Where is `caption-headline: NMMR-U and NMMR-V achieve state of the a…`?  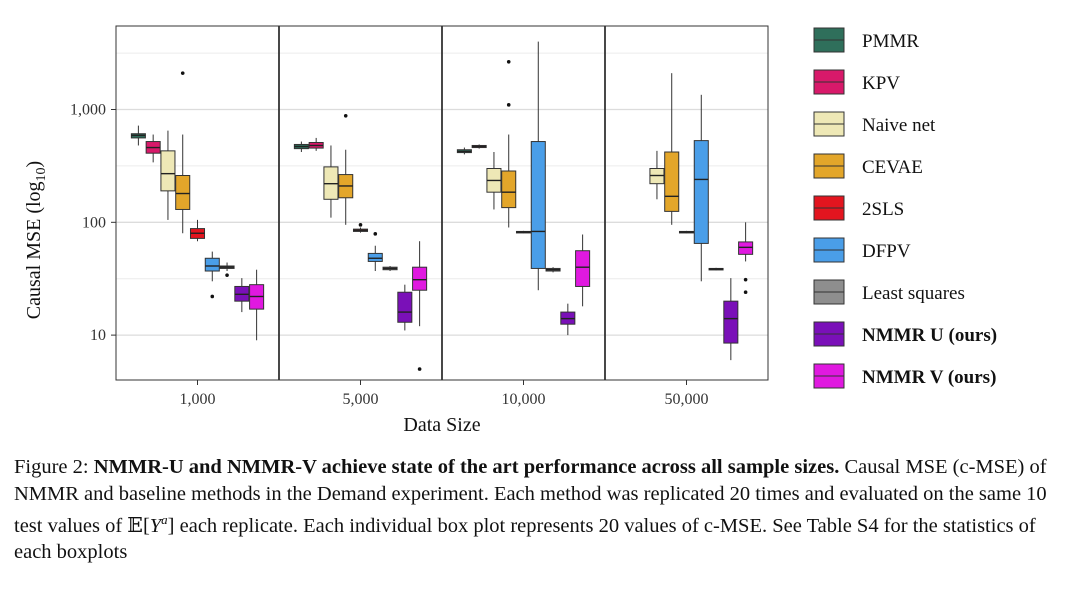
caption-headline: NMMR-U and NMMR-V achieve state of the a… is located at coordinates (464, 467).